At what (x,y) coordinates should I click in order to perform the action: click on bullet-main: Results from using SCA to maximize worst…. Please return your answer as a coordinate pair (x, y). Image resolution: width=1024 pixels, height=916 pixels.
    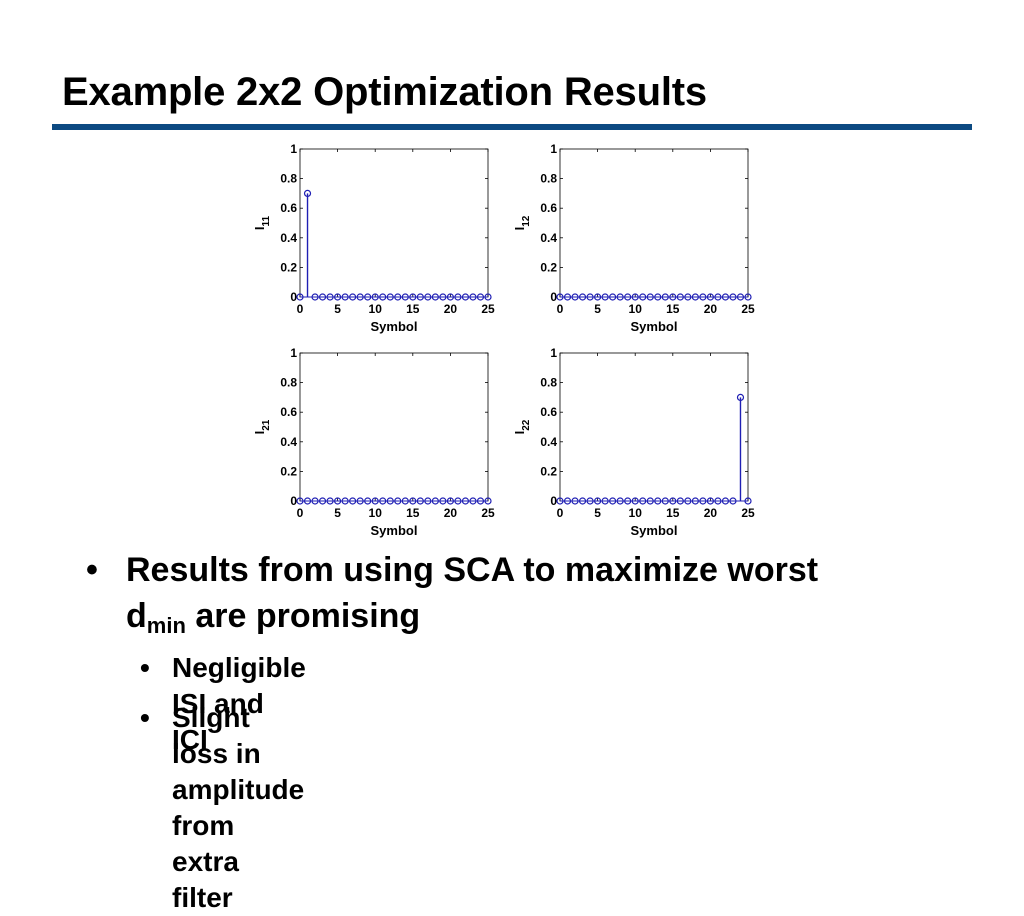
    Looking at the image, I should click on (546, 593).